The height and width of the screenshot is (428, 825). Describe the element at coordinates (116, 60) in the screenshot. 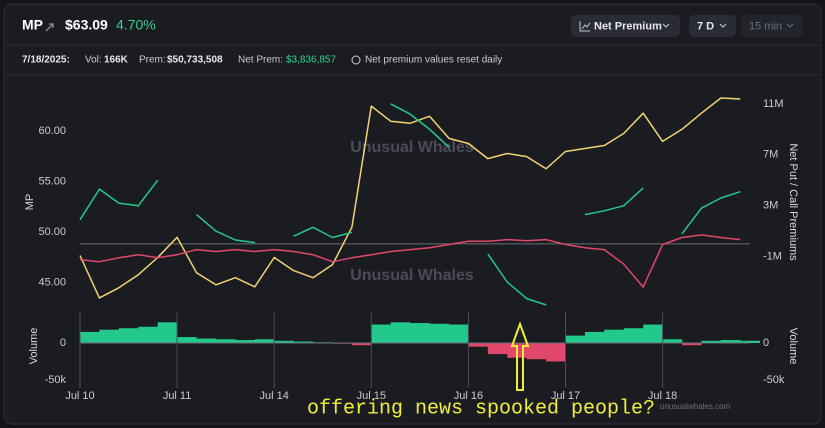

I see `summary-value: 166K` at that location.